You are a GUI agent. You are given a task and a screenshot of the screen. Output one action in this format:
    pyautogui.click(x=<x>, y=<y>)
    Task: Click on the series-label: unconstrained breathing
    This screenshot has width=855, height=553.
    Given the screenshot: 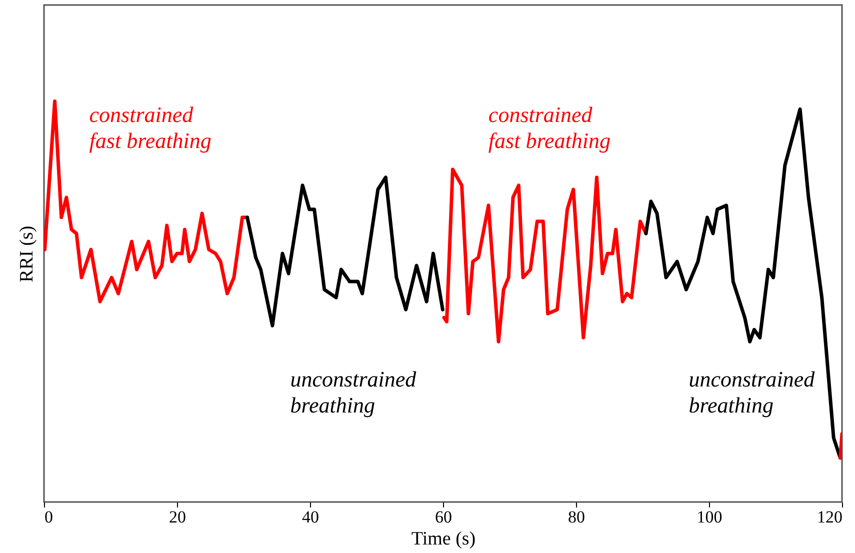 What is the action you would take?
    pyautogui.click(x=752, y=392)
    